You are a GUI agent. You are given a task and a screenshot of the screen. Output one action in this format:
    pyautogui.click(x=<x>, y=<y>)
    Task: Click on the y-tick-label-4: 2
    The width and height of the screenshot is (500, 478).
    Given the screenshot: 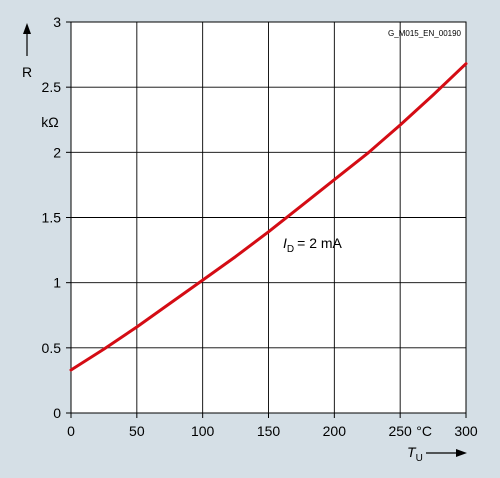 What is the action you would take?
    pyautogui.click(x=57, y=152)
    